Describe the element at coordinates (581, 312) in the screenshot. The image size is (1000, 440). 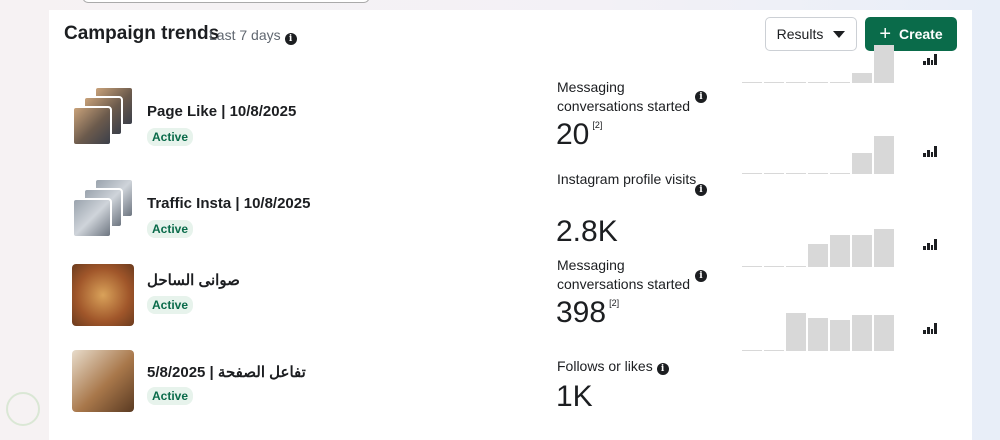
I see `metric-number: 398` at that location.